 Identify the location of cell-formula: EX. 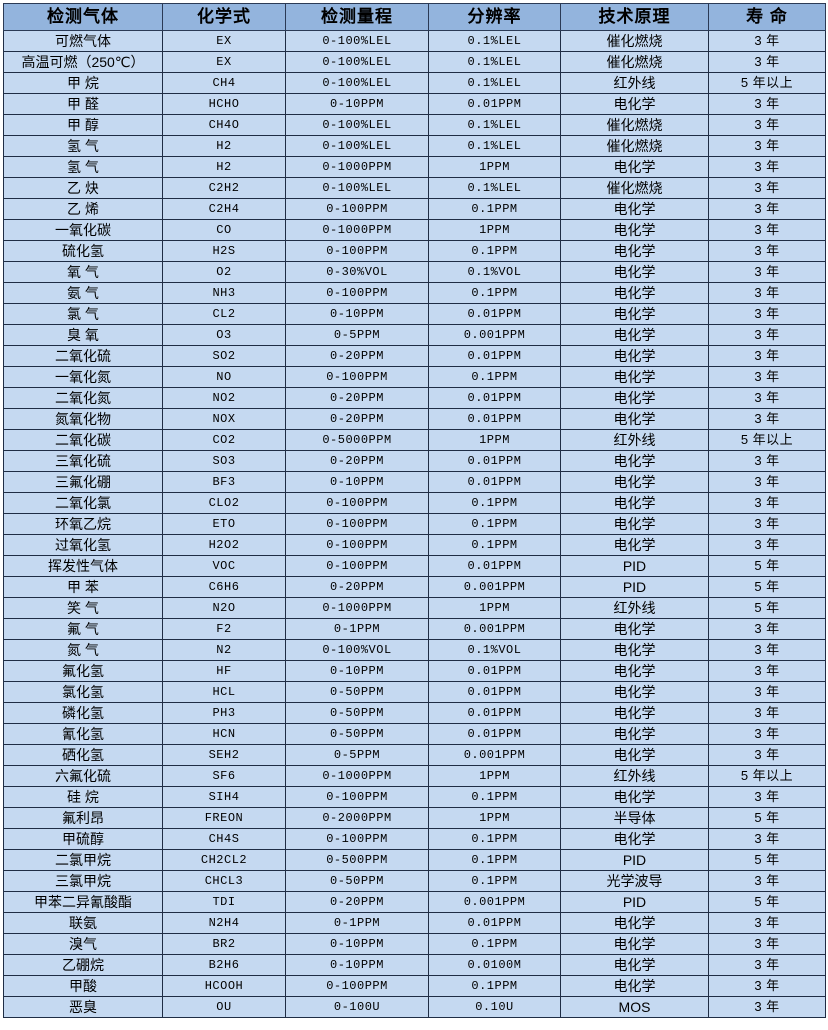
(224, 41).